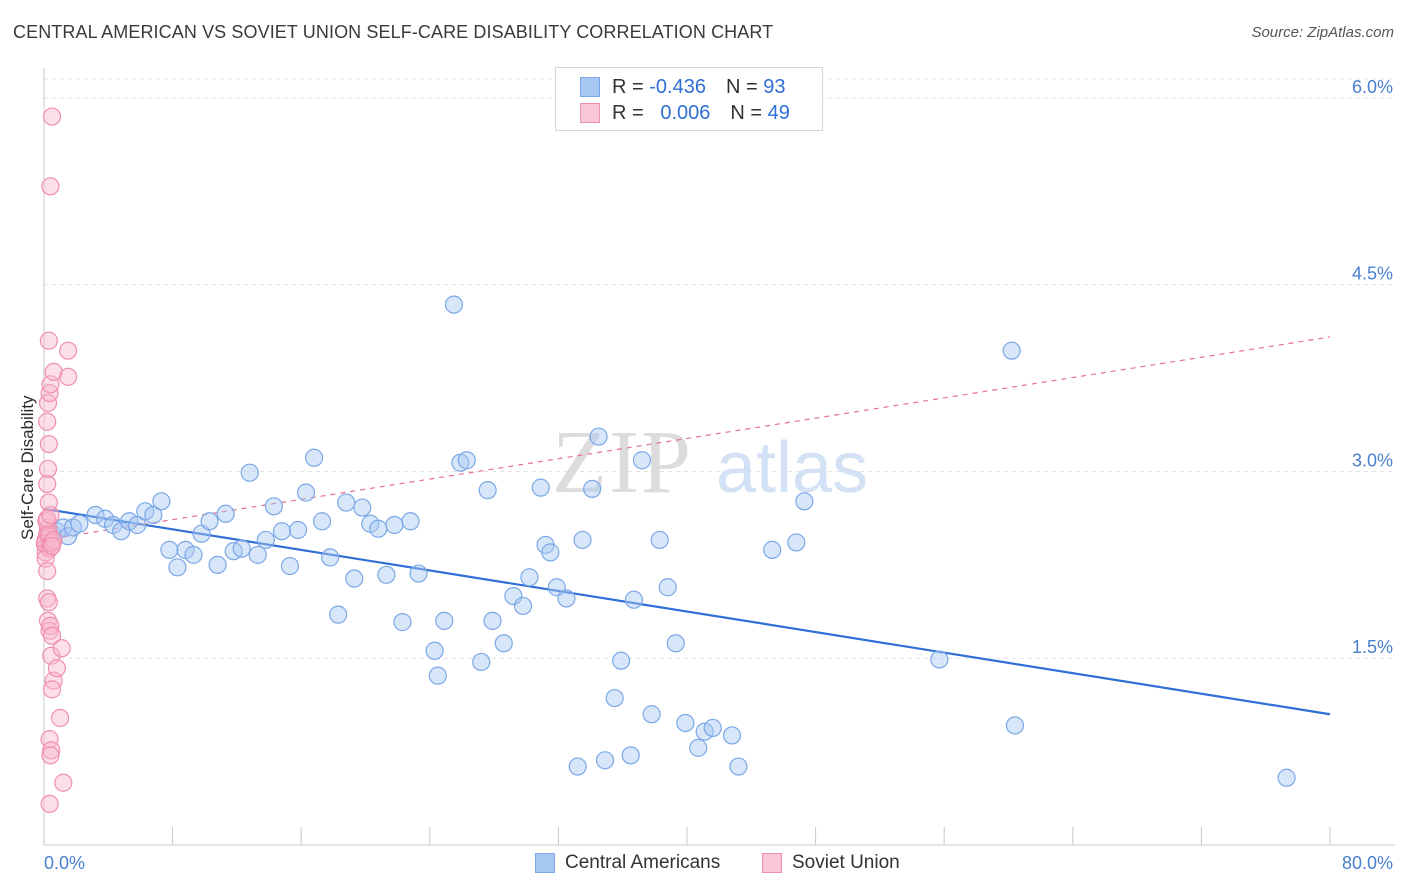 The height and width of the screenshot is (892, 1406). What do you see at coordinates (1372, 460) in the screenshot?
I see `y-tick-label: 3.0%` at bounding box center [1372, 460].